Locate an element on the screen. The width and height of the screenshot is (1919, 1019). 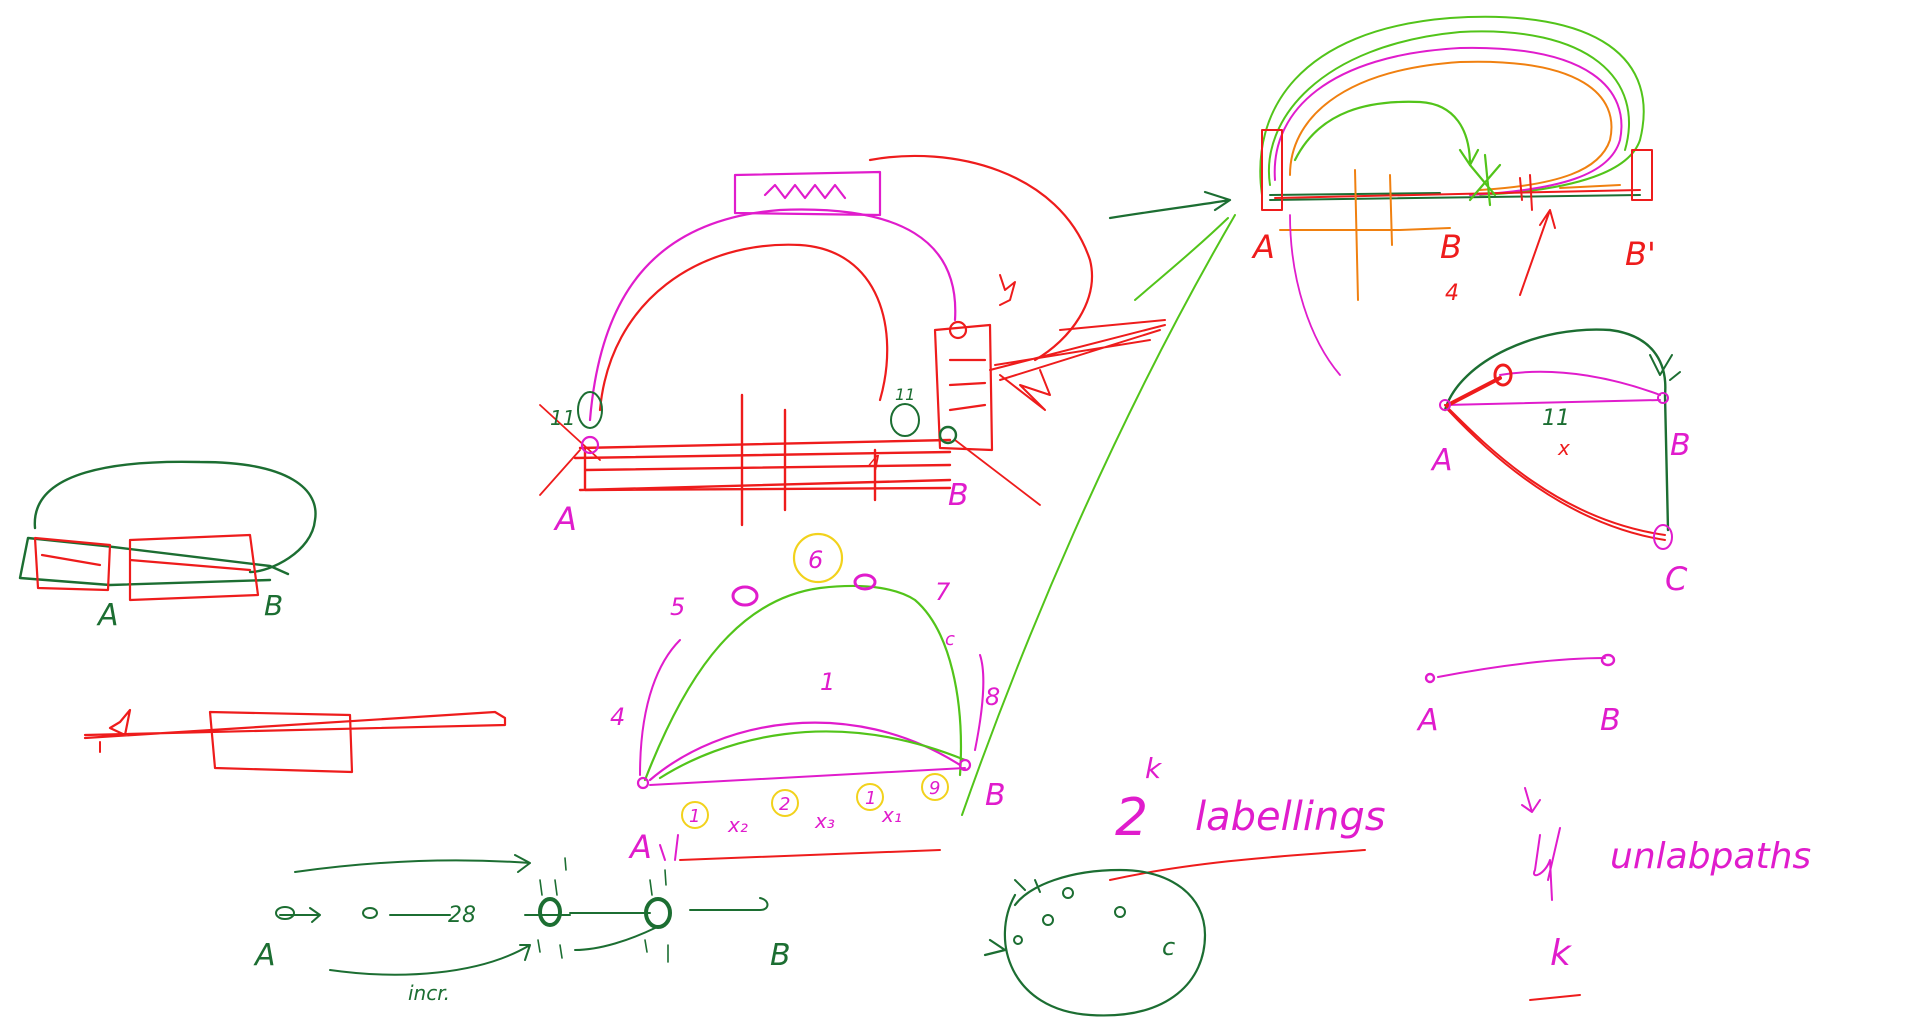
labellings-base: 2 is located at coordinates (1131, 818).